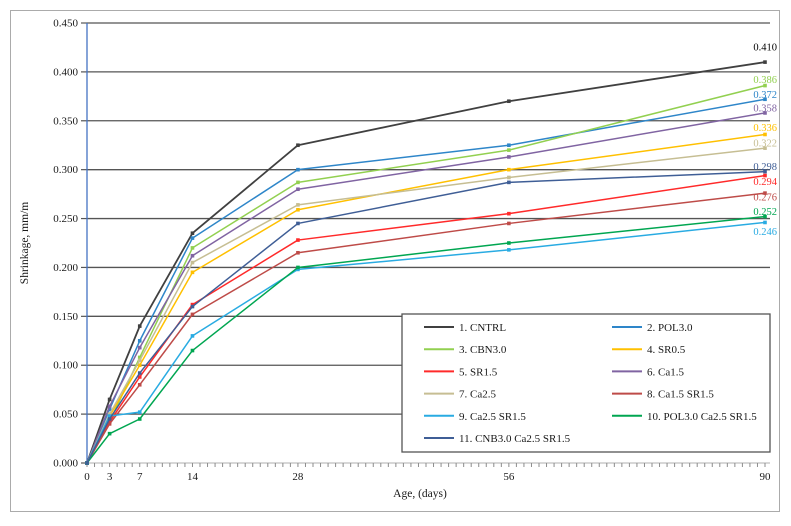 Image resolution: width=791 pixels, height=526 pixels. Describe the element at coordinates (702, 417) in the screenshot. I see `legend-label: 10. POL3.0 Ca2.5 SR1.5` at that location.